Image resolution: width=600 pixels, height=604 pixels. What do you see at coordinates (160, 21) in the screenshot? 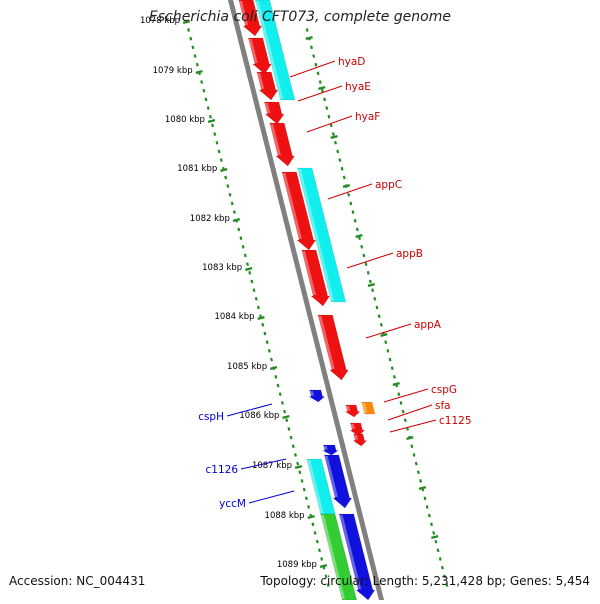
I see `kbp-tick-label: 1078 kbp` at bounding box center [160, 21].